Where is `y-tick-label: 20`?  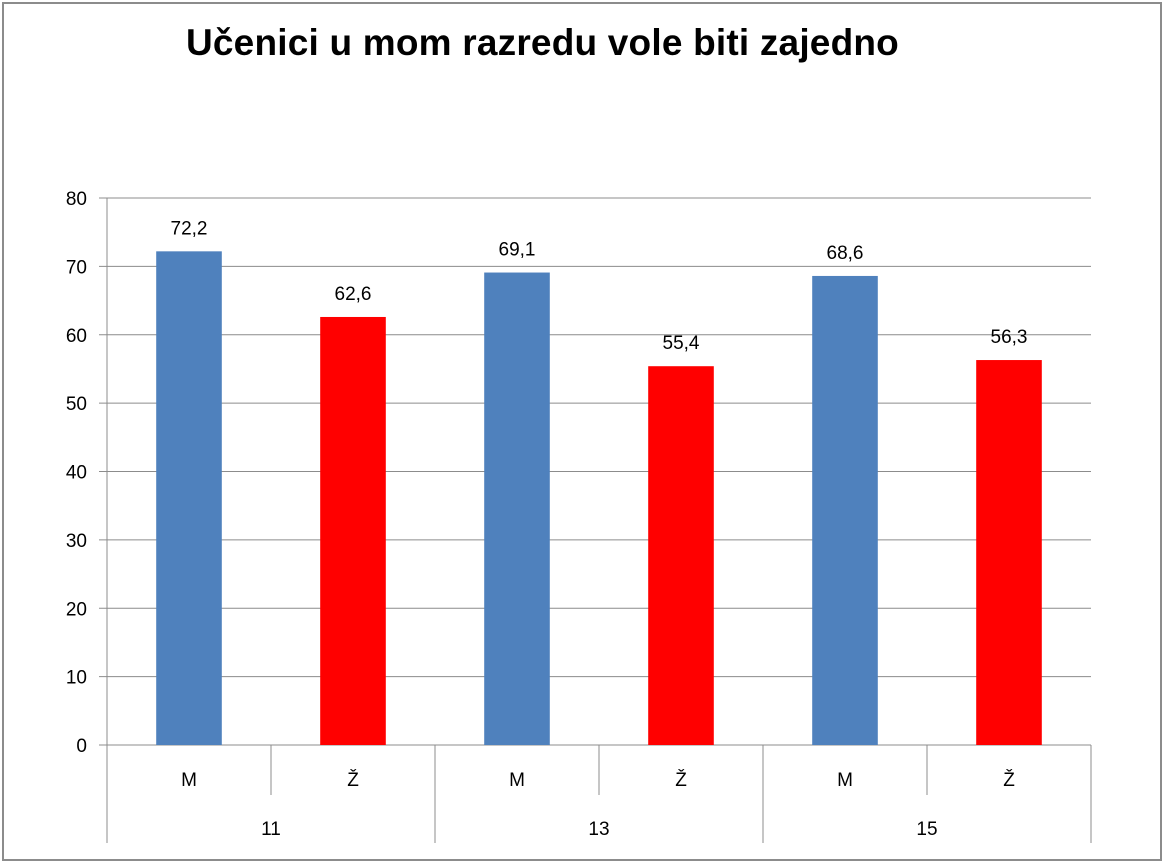 y-tick-label: 20 is located at coordinates (76, 609).